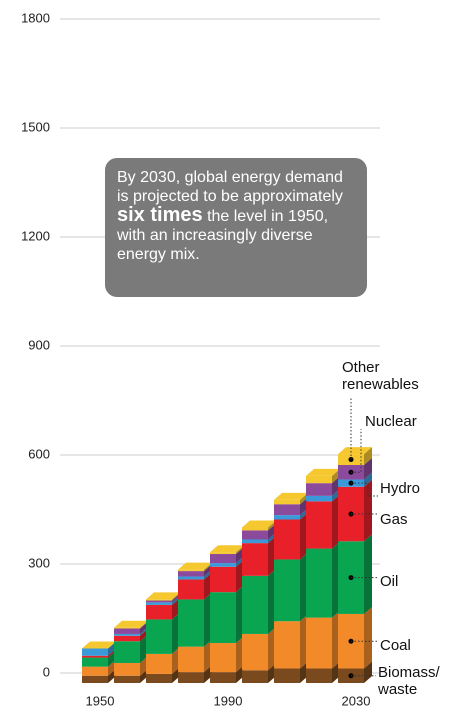 This screenshot has height=711, width=468. Describe the element at coordinates (395, 645) in the screenshot. I see `legend-label: Coal` at that location.